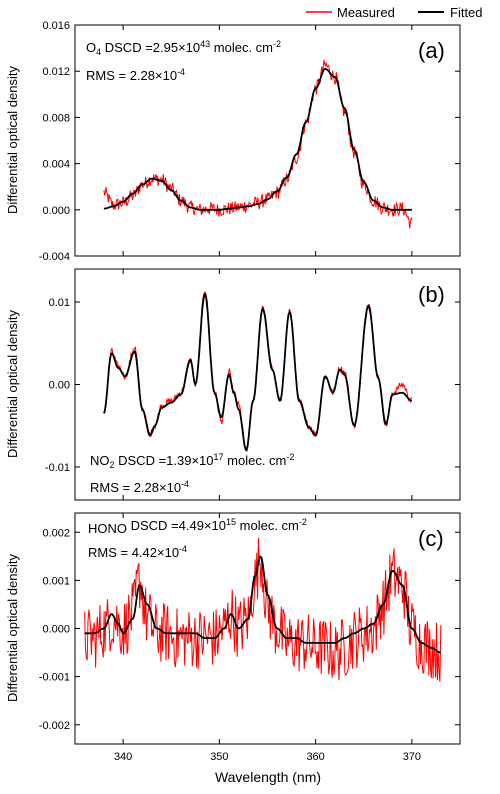 This screenshot has width=500, height=794. Describe the element at coordinates (54, 257) in the screenshot. I see `panel-a-ytick-label: -0.004` at that location.